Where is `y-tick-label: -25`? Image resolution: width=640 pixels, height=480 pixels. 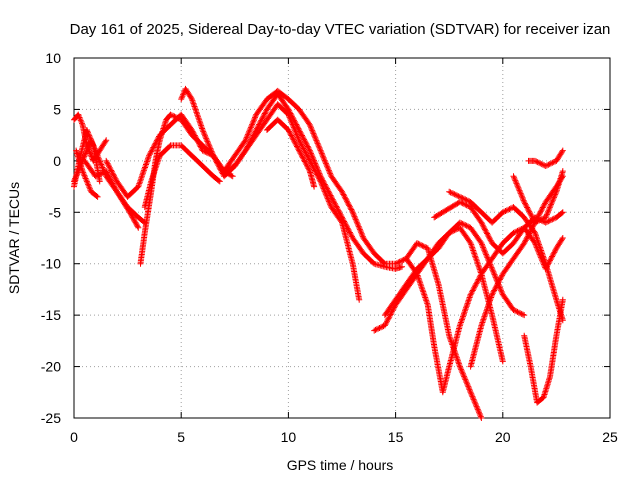 y-tick-label: -25 is located at coordinates (51, 418).